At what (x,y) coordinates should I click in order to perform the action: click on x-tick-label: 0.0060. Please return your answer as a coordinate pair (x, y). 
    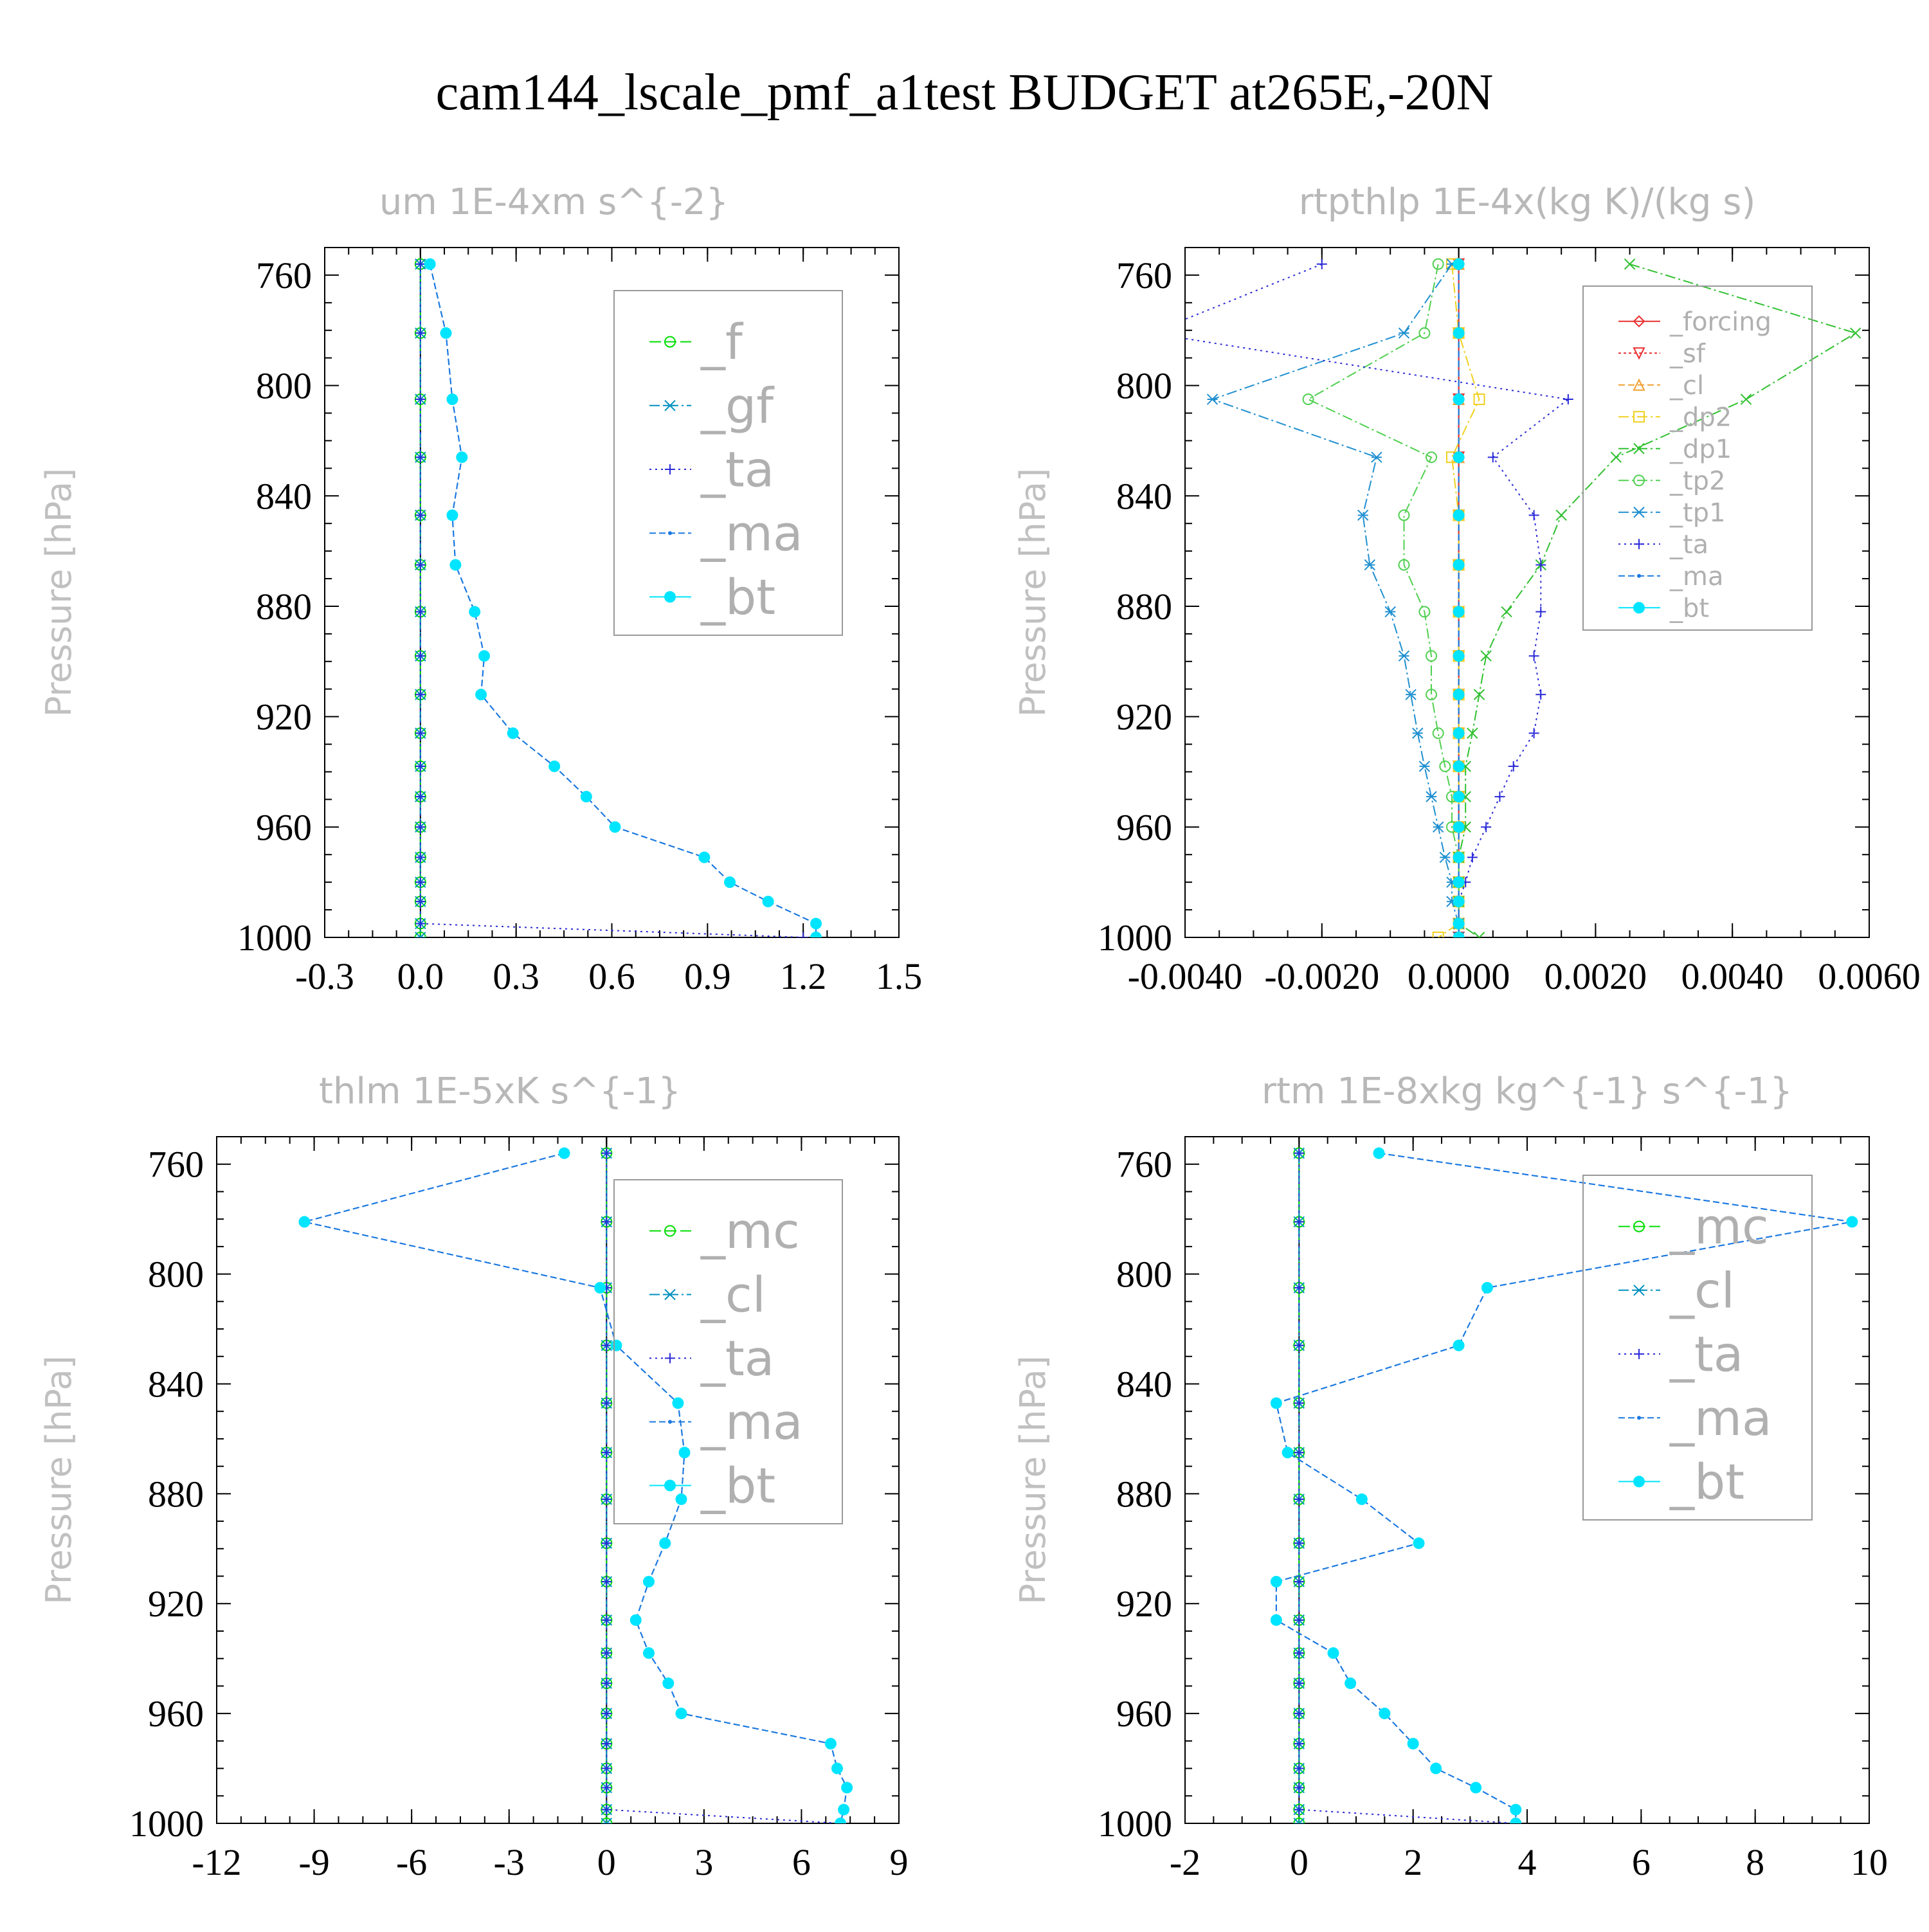
    Looking at the image, I should click on (1869, 976).